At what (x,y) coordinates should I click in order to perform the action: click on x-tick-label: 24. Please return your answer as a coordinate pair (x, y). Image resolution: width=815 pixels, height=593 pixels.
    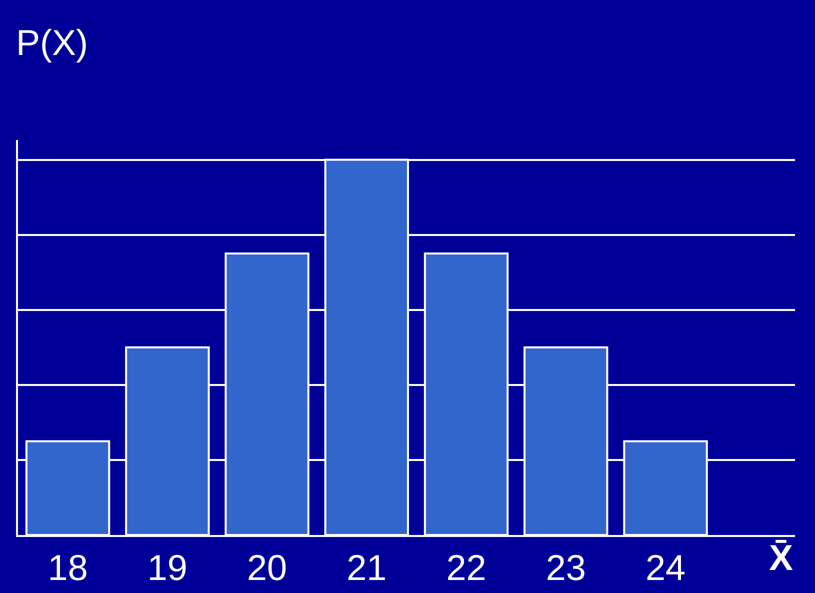
    Looking at the image, I should click on (665, 567).